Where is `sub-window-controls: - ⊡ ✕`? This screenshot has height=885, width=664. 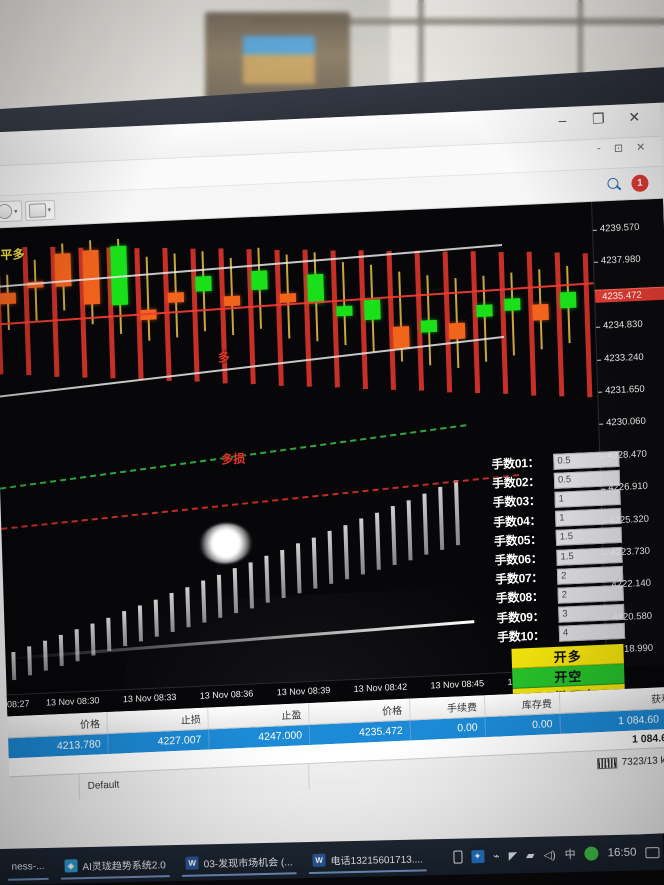
sub-window-controls: - ⊡ ✕ is located at coordinates (621, 147).